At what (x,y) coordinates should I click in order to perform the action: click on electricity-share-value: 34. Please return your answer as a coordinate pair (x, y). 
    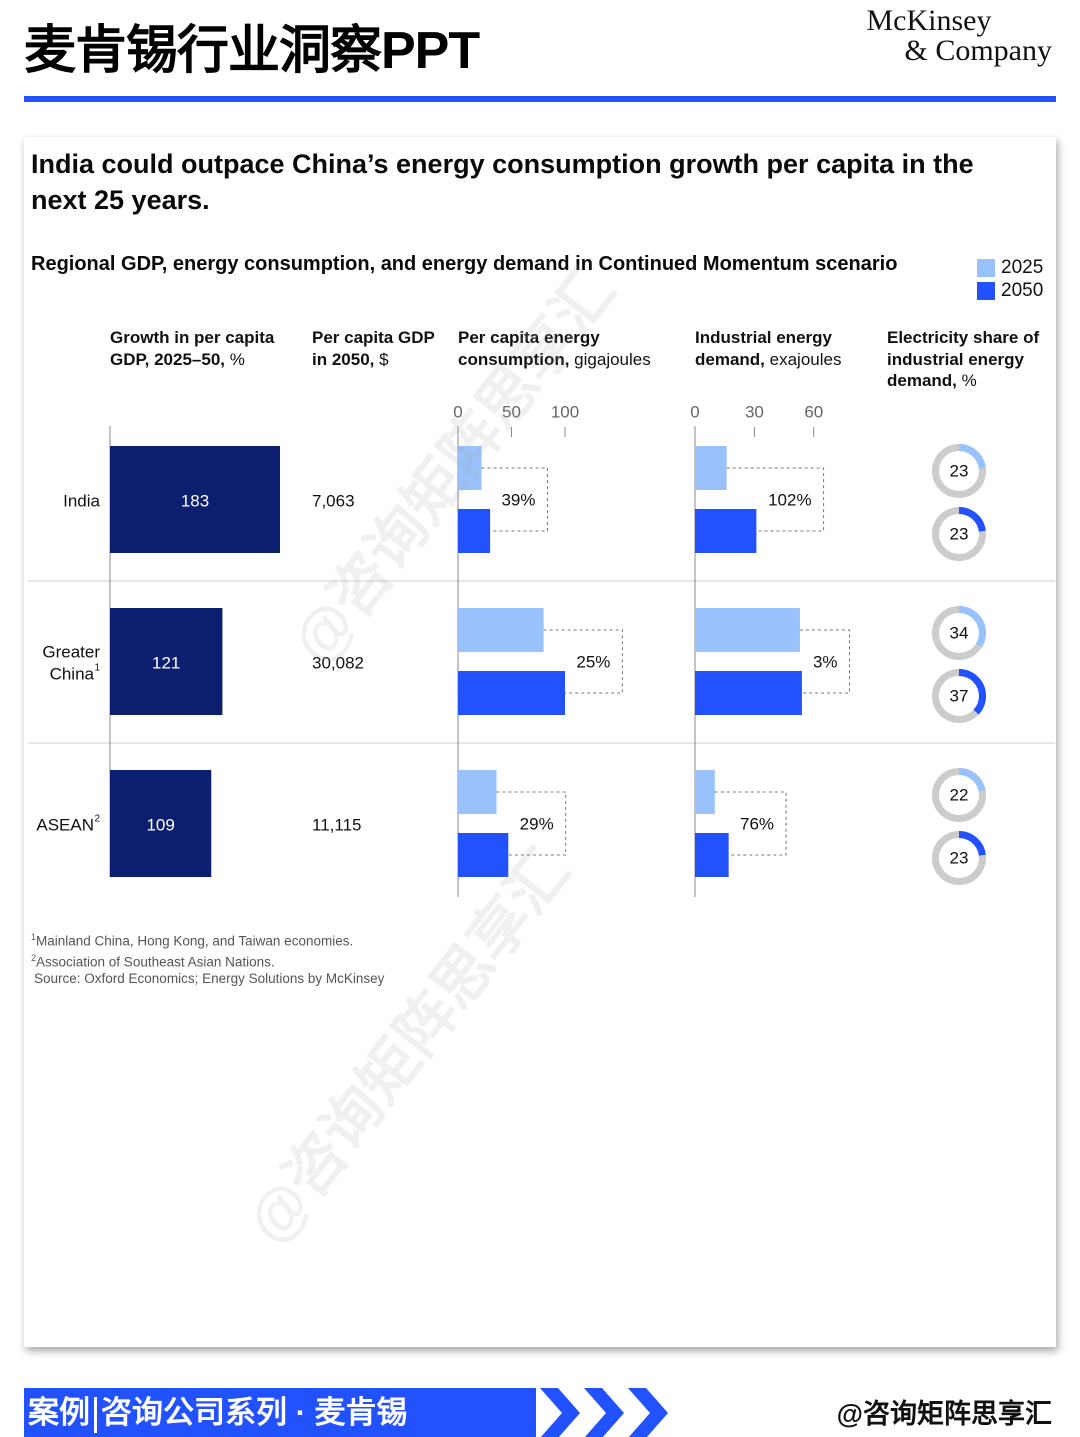
    Looking at the image, I should click on (959, 632).